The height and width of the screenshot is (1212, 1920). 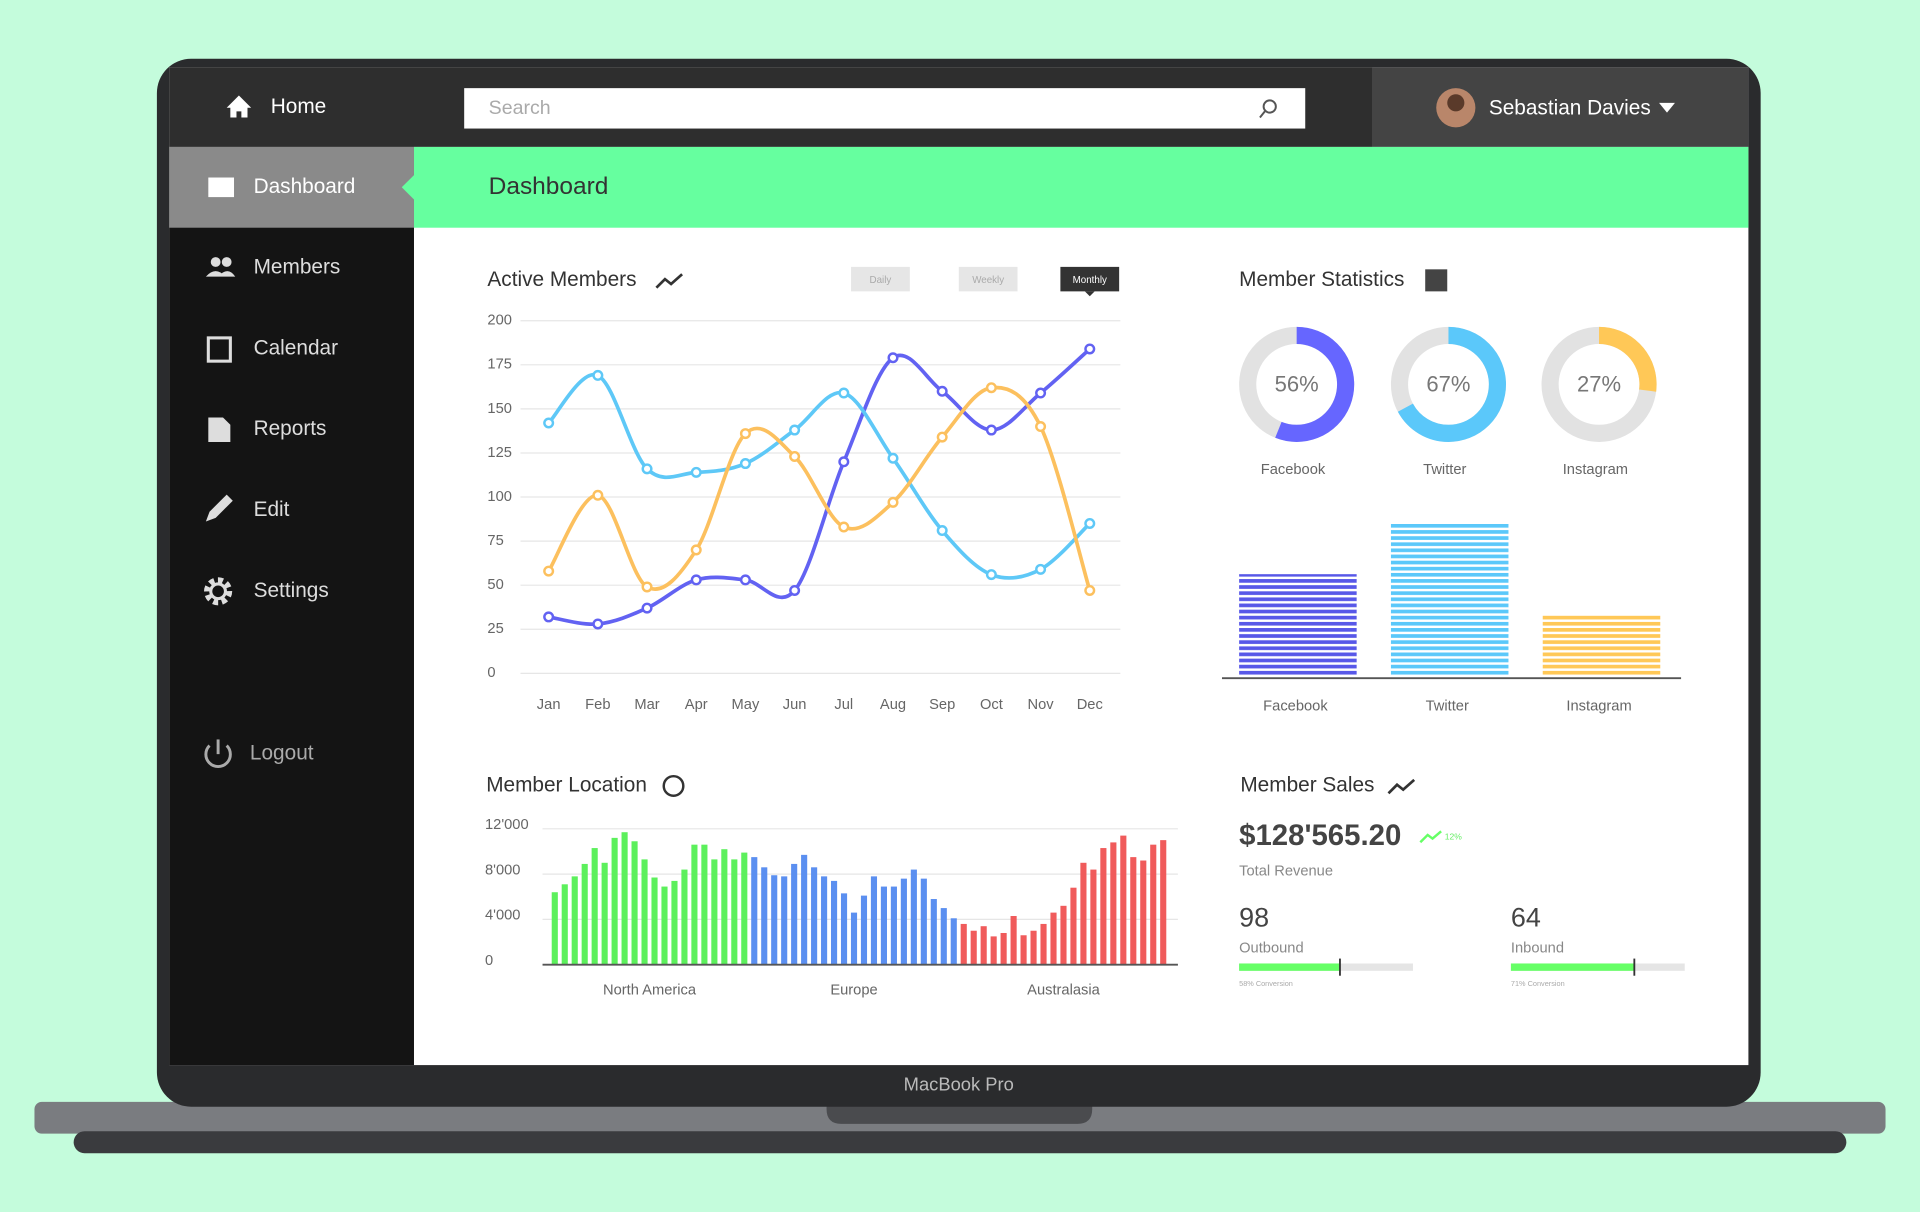 I want to click on donut-arc, so click(x=1448, y=384).